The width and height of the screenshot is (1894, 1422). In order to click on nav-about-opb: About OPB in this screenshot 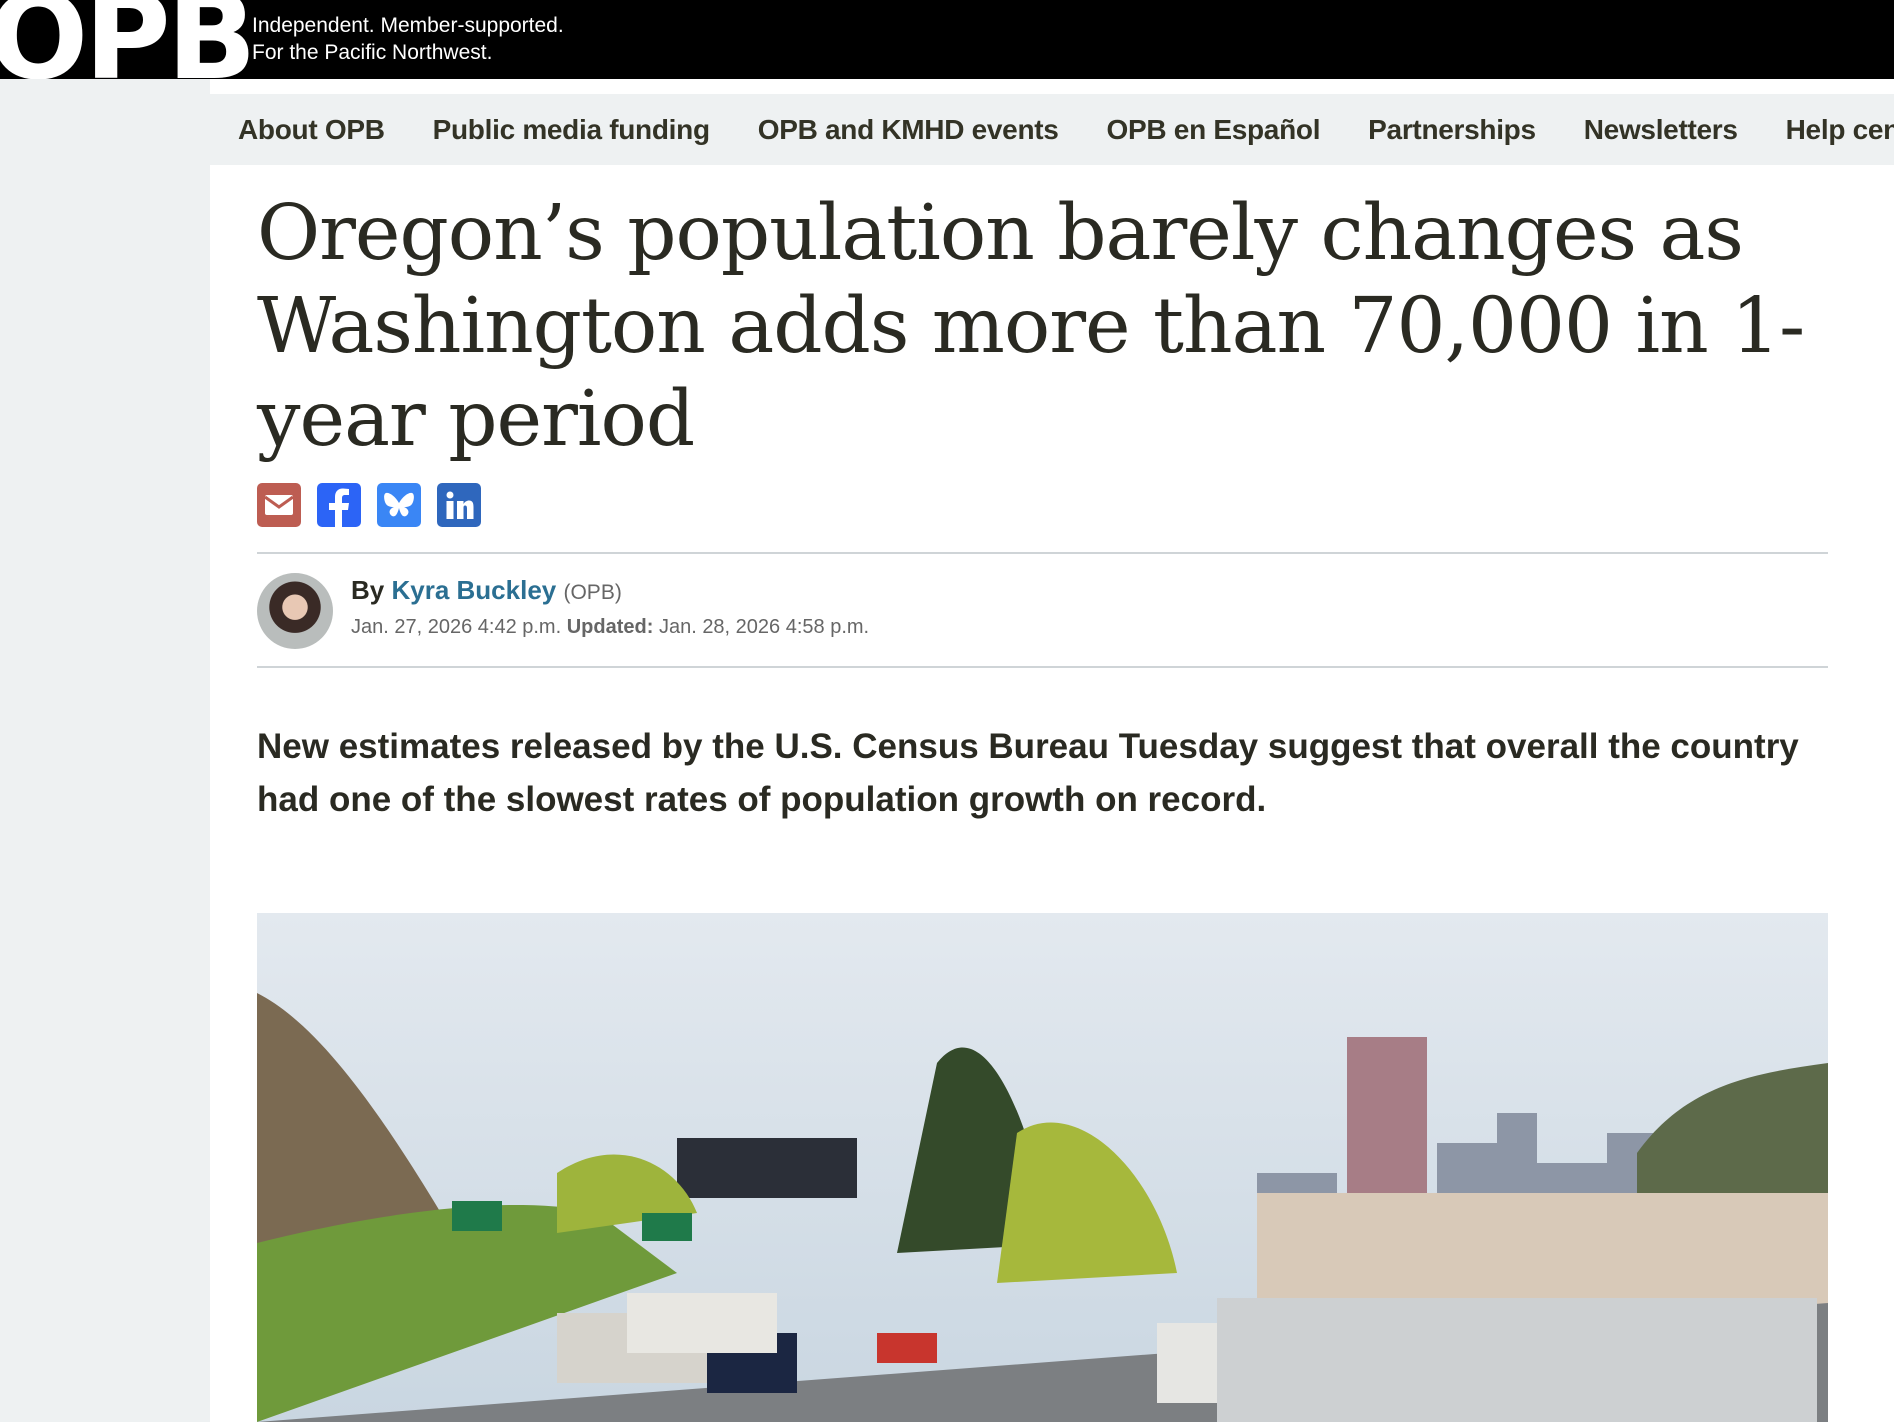, I will do `click(311, 129)`.